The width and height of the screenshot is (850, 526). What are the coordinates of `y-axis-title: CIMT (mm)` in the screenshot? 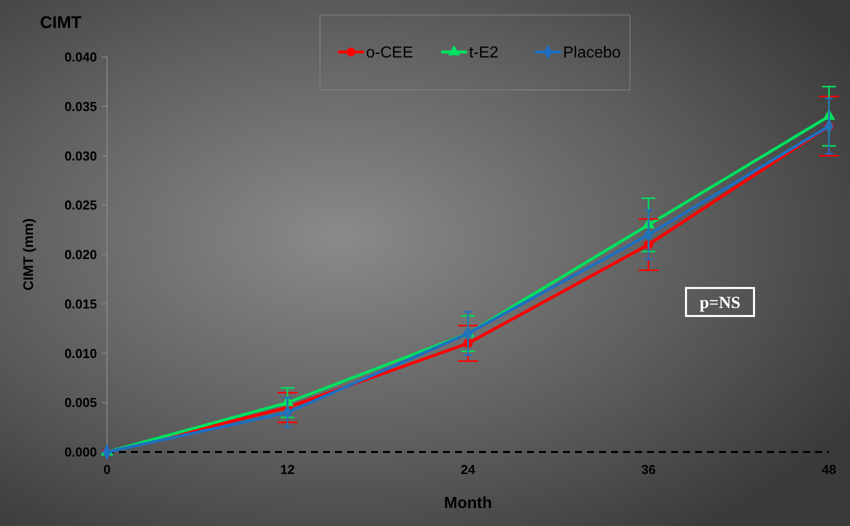 It's located at (28, 254).